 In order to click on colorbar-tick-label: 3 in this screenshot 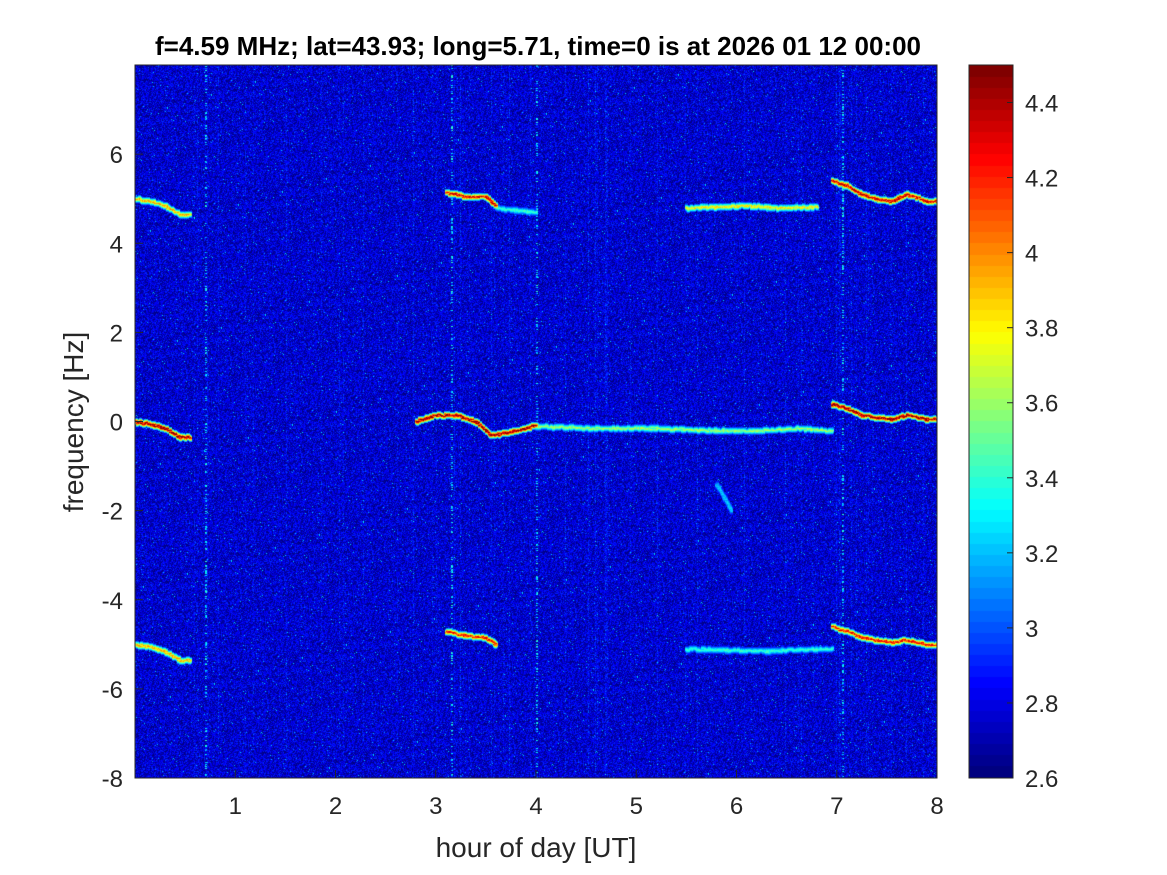, I will do `click(1031, 629)`.